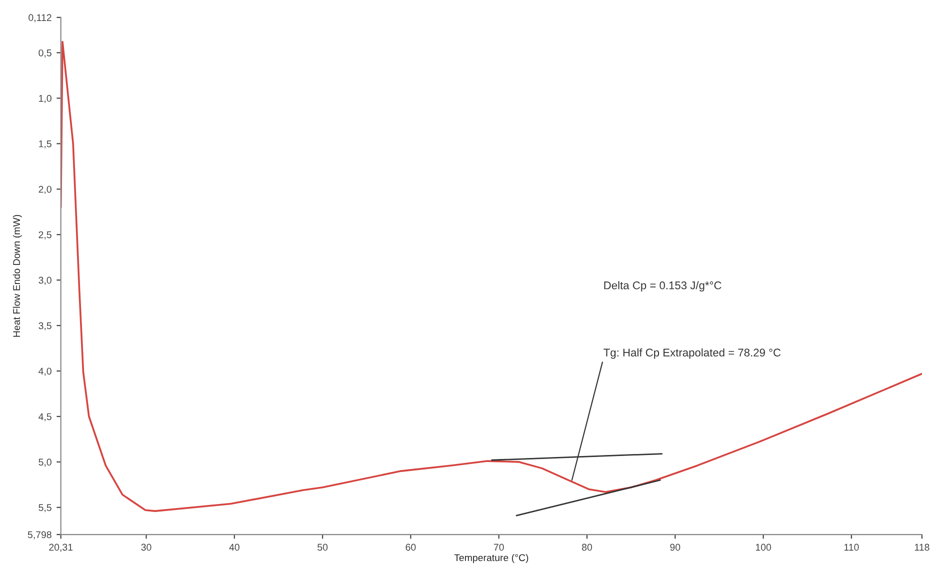 Image resolution: width=936 pixels, height=581 pixels. Describe the element at coordinates (40, 18) in the screenshot. I see `y-tick-label: 0,112` at that location.